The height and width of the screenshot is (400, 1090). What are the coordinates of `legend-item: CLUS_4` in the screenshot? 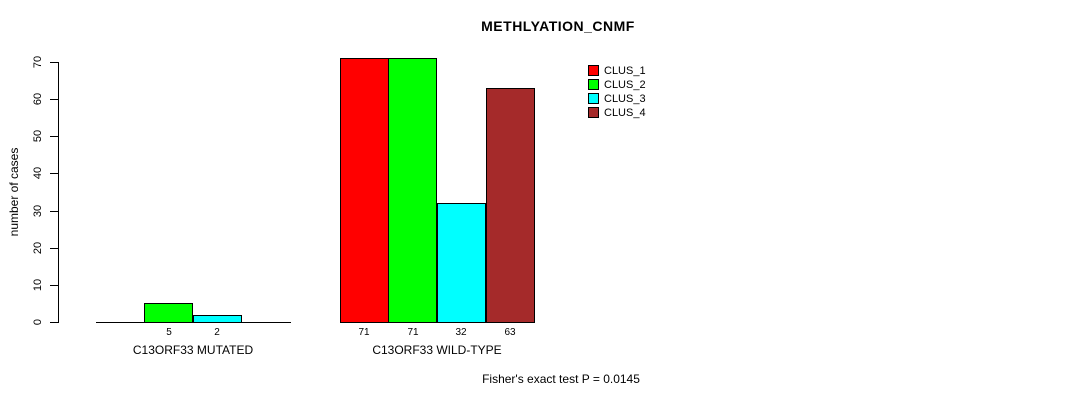 It's located at (617, 112).